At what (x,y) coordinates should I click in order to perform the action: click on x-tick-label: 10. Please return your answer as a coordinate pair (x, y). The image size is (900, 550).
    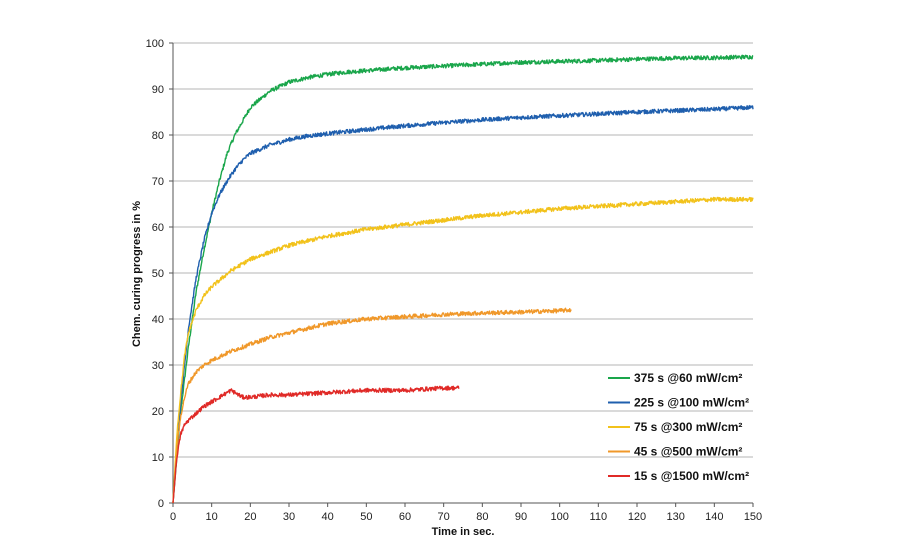
    Looking at the image, I should click on (212, 517).